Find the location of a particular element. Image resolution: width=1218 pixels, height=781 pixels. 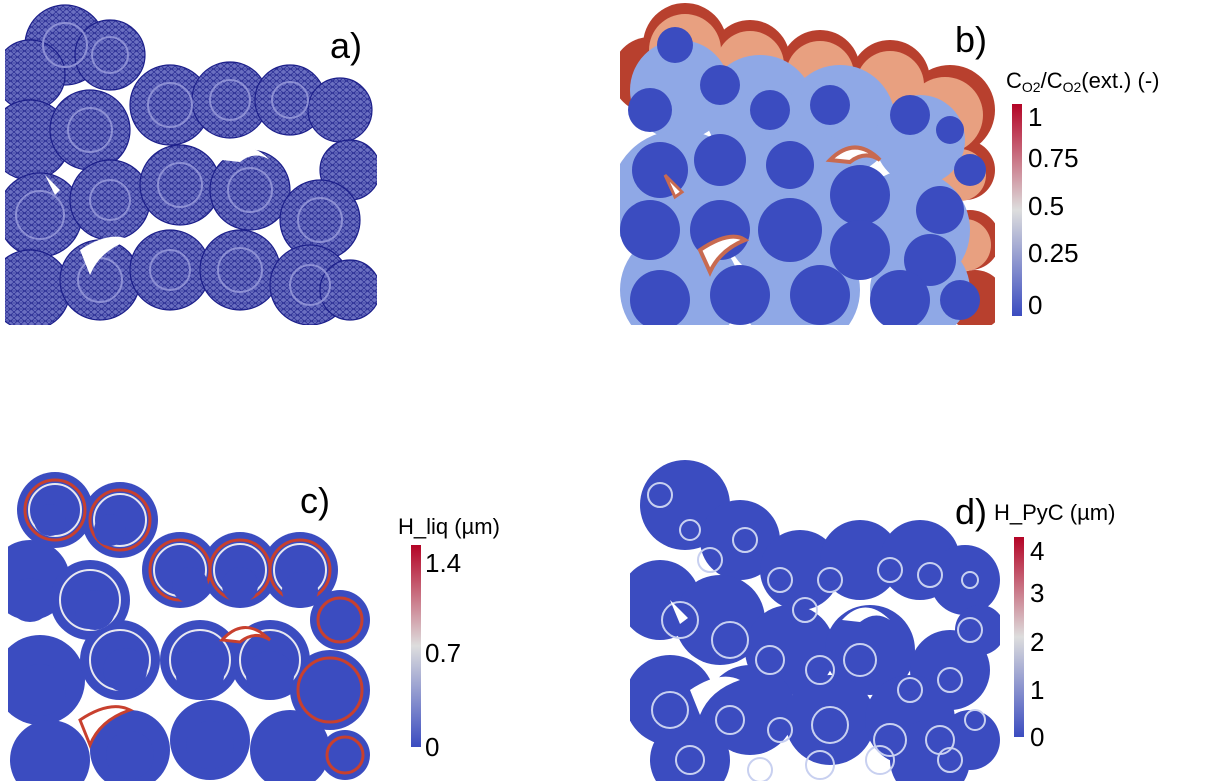

colorbar-c-tick: 0.7 is located at coordinates (443, 653).